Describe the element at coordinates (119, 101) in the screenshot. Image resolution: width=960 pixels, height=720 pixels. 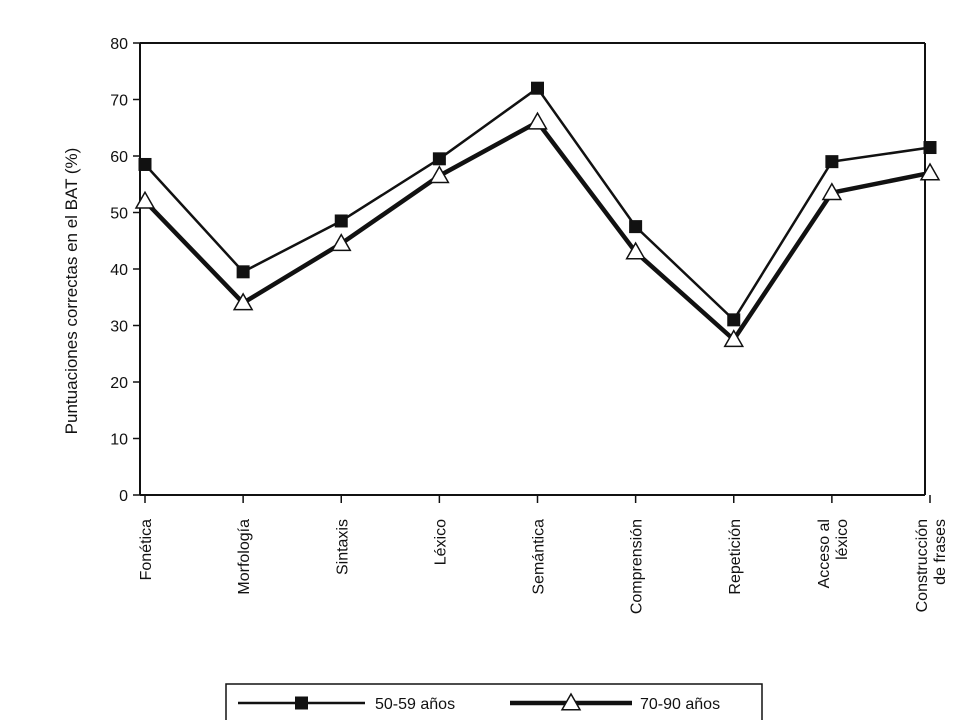
I see `y-tick-label: 70` at that location.